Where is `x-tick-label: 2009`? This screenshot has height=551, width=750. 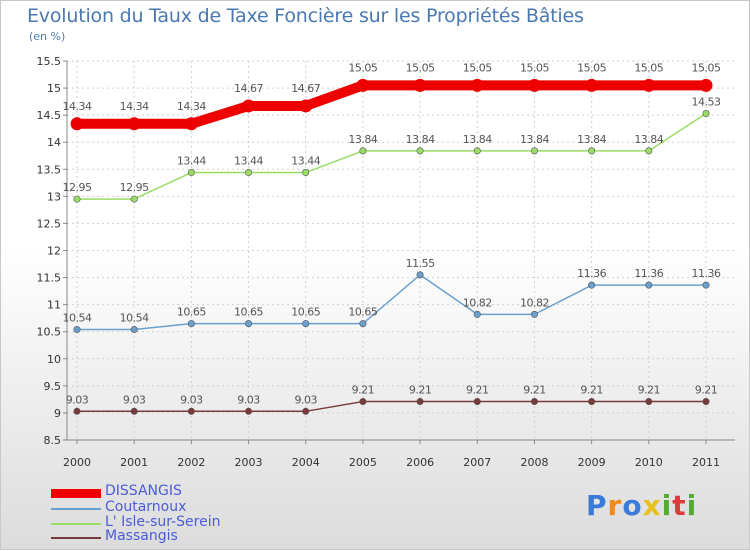
x-tick-label: 2009 is located at coordinates (592, 462).